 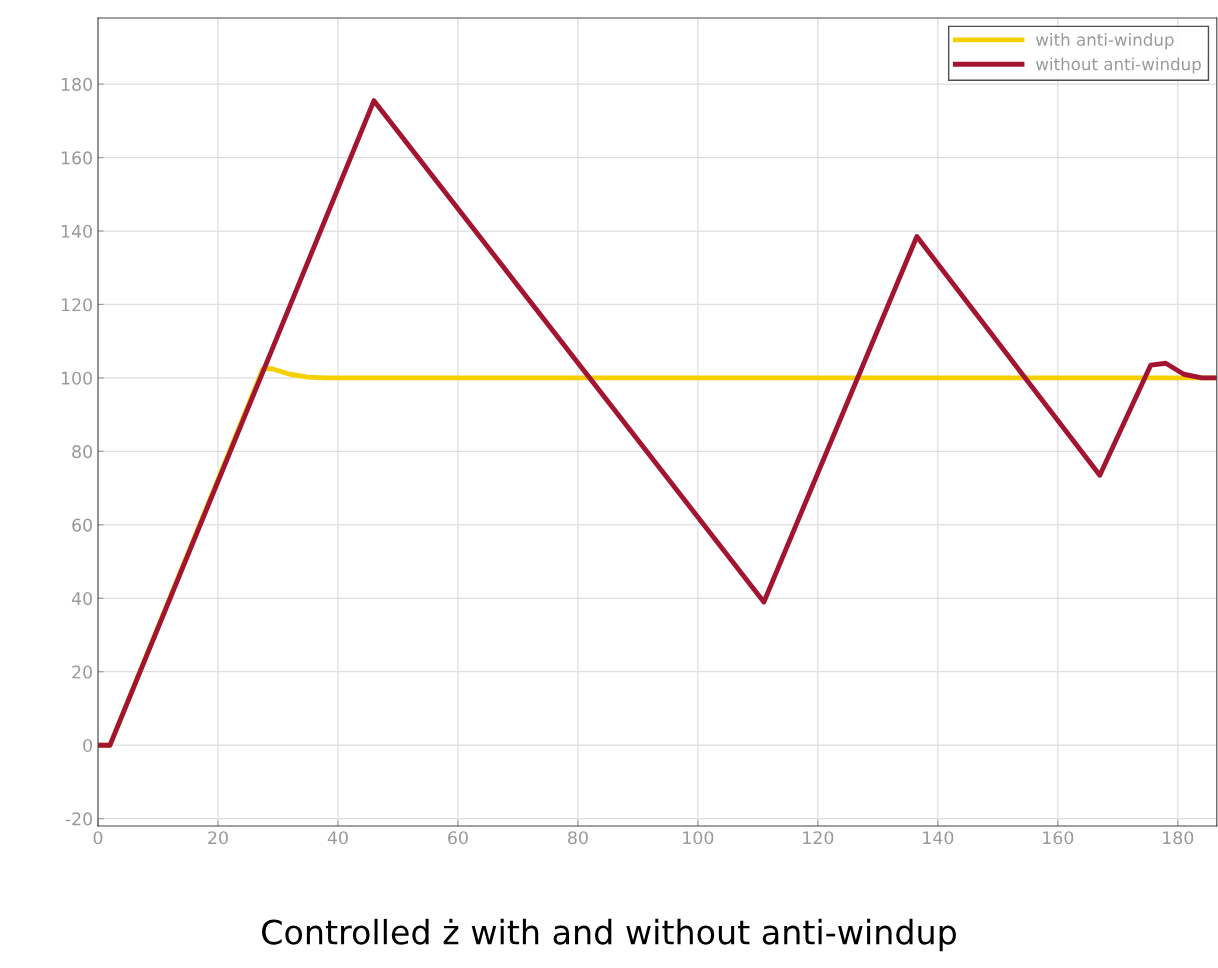 I want to click on y-tick-label: 180, so click(x=76, y=84).